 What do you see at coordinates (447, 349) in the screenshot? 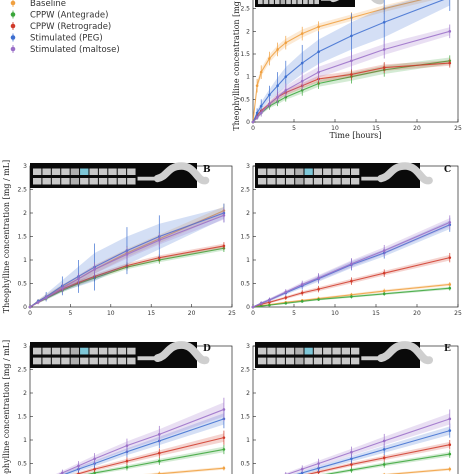
I see `panel-letter: E` at bounding box center [447, 349].